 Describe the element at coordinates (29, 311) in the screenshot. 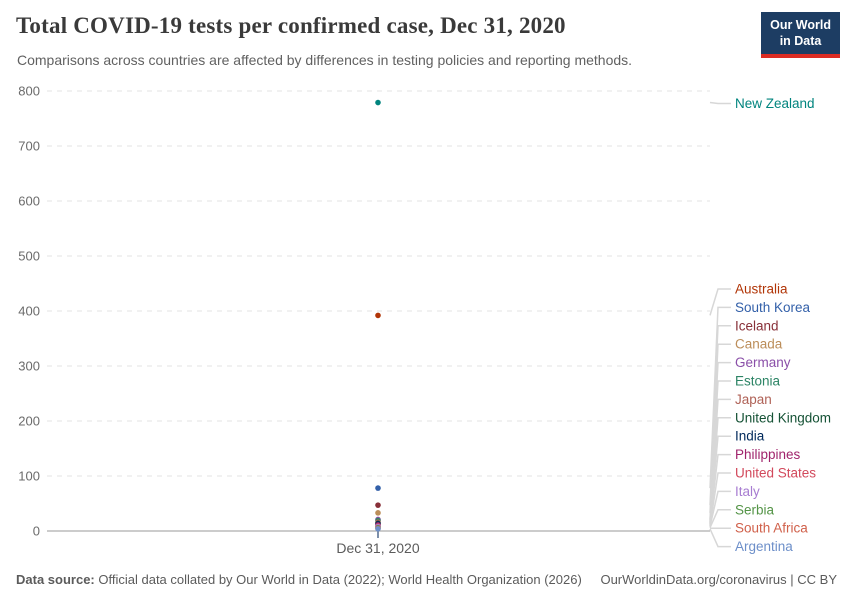

I see `y-axis-tick-label-400: 400` at that location.